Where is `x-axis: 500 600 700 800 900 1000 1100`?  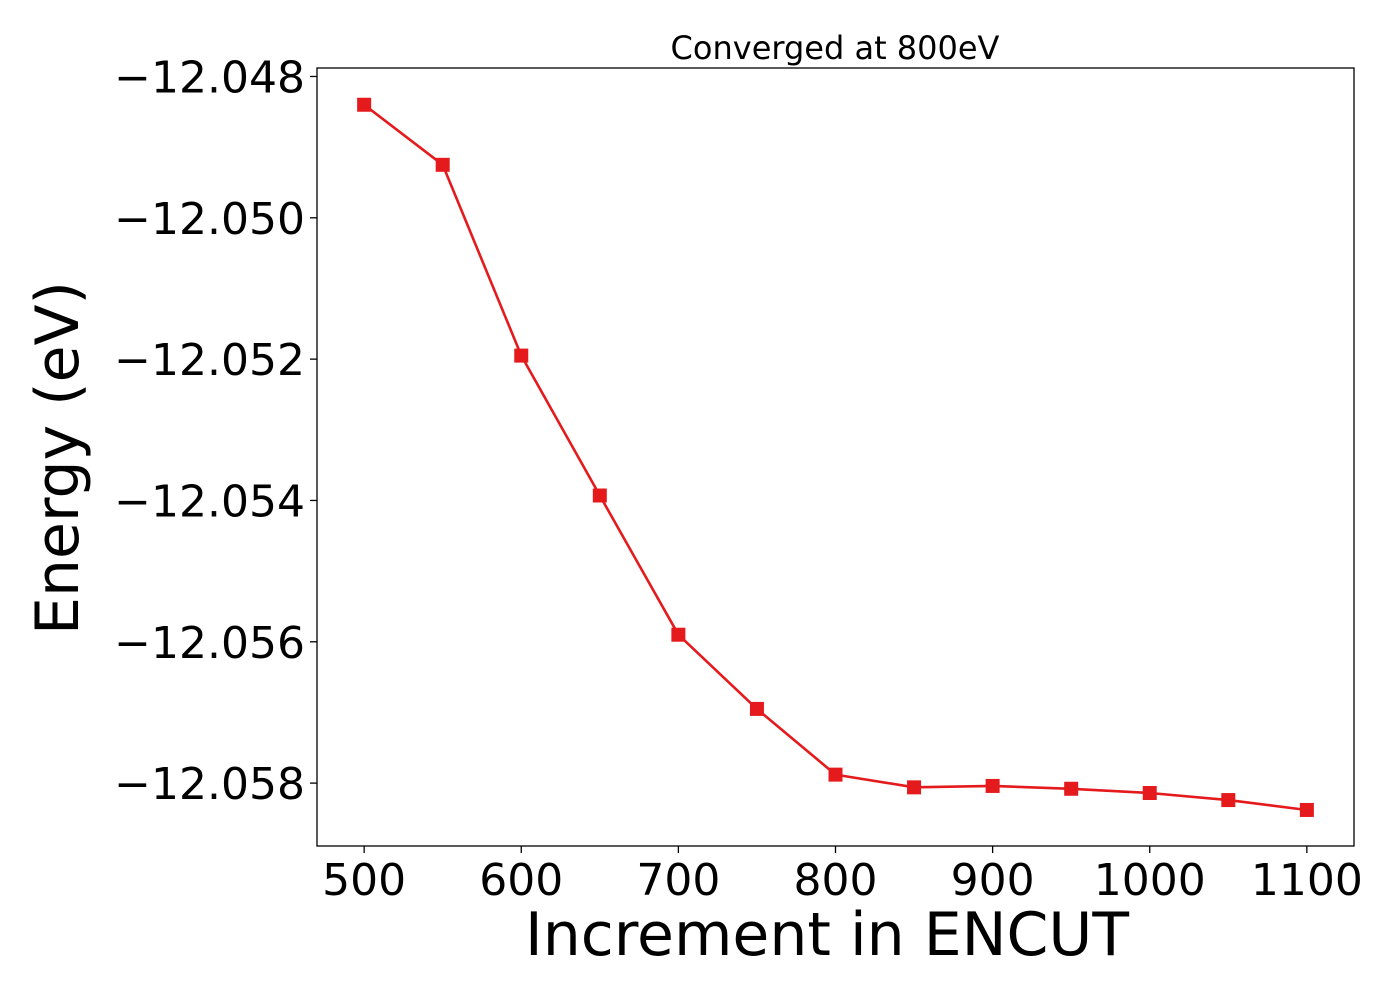 x-axis: 500 600 700 800 900 1000 1100 is located at coordinates (842, 876).